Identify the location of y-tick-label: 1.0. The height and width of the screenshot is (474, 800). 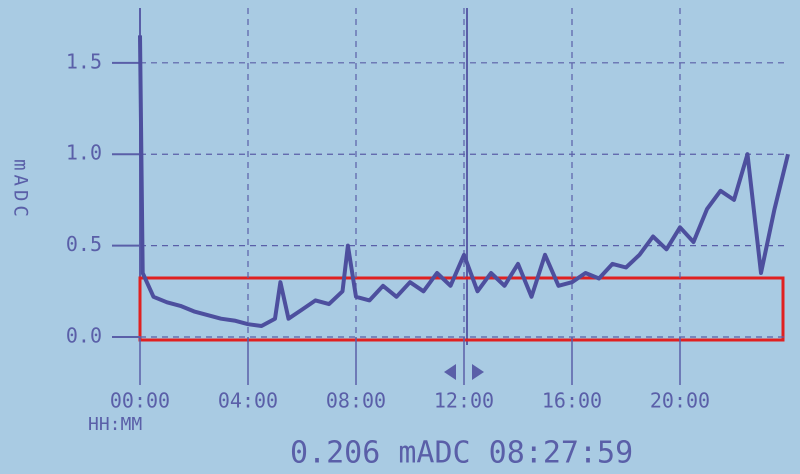
(84, 153).